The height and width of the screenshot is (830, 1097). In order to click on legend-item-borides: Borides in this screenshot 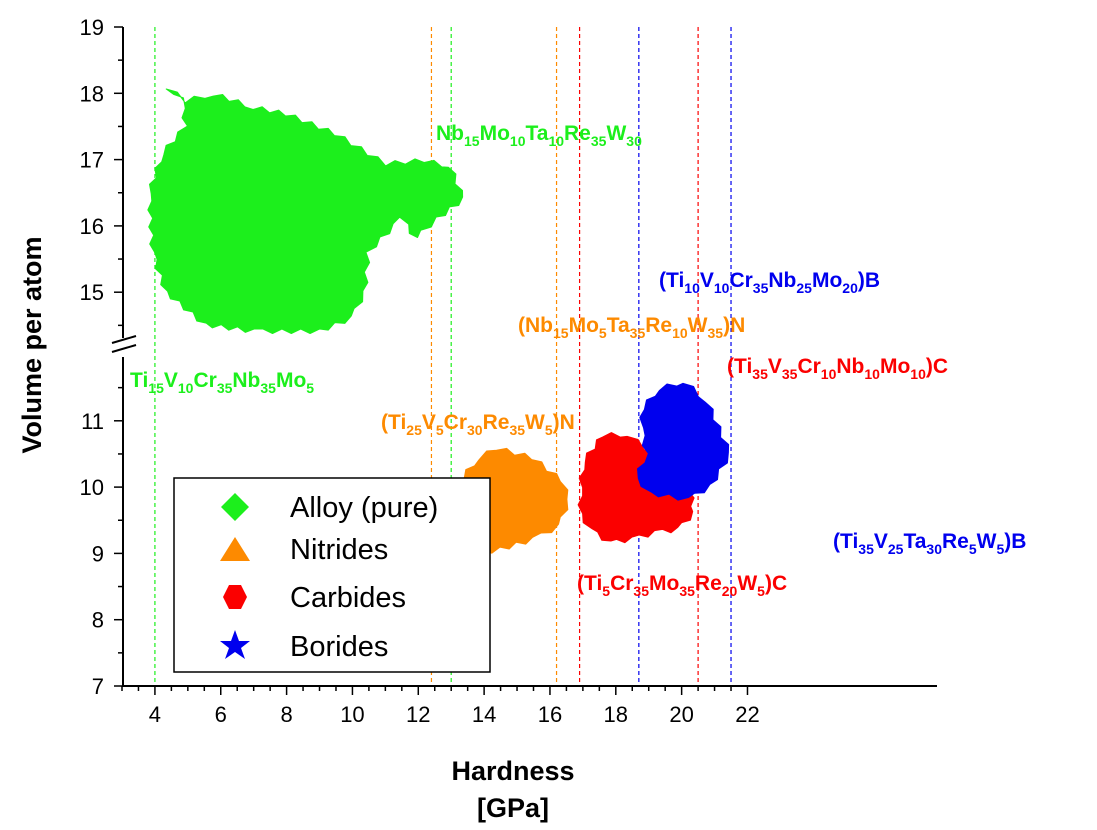, I will do `click(304, 646)`.